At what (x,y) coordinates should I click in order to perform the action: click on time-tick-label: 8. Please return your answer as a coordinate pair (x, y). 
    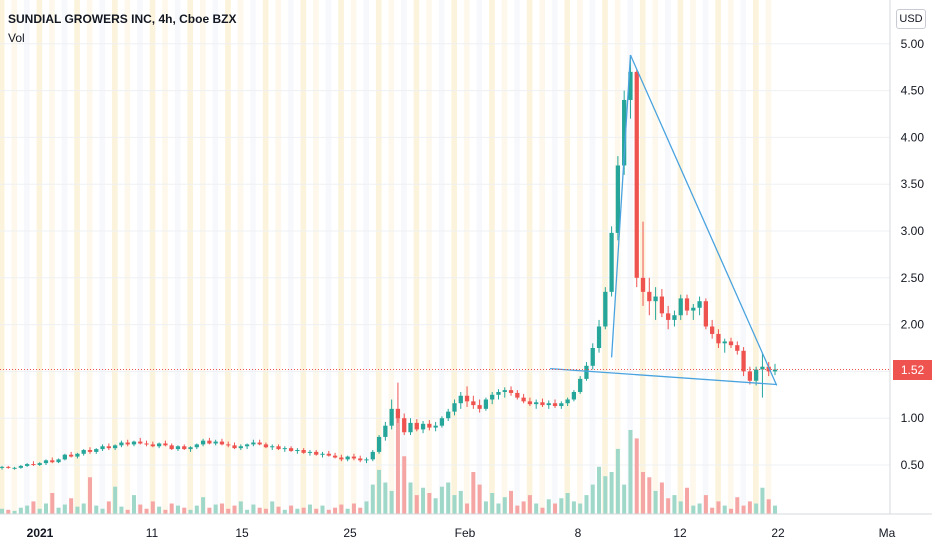
    Looking at the image, I should click on (578, 533).